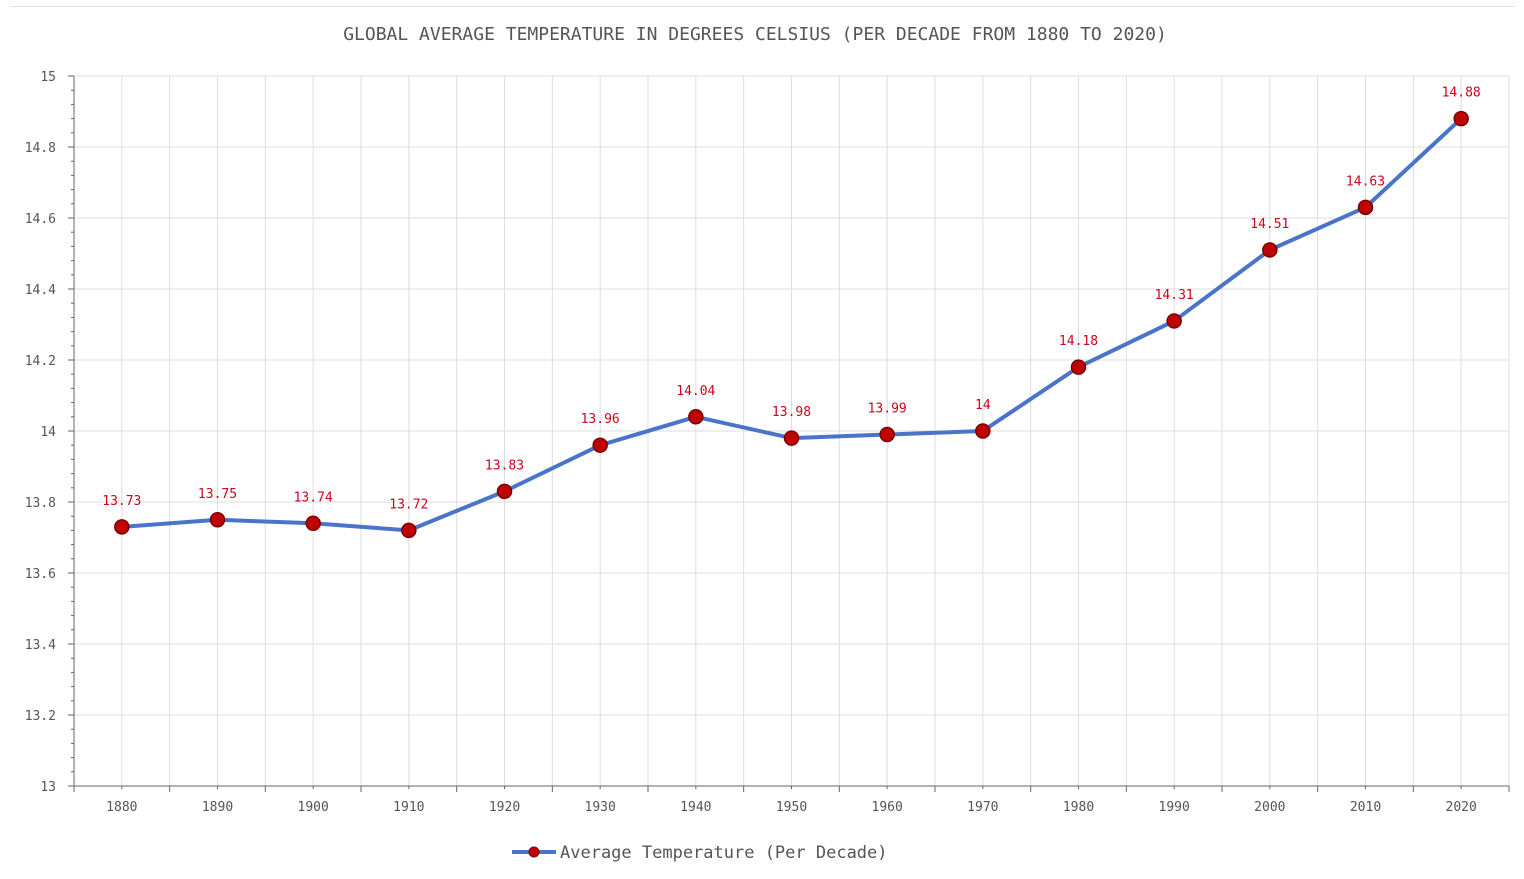 This screenshot has height=879, width=1524. What do you see at coordinates (313, 497) in the screenshot?
I see `data-label: 13.74` at bounding box center [313, 497].